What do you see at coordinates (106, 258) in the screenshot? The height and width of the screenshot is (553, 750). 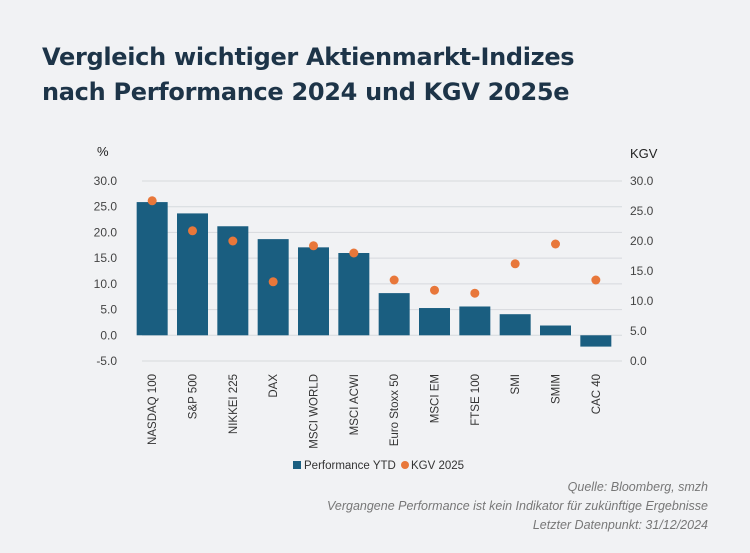 I see `y-tick-label: 15.0` at bounding box center [106, 258].